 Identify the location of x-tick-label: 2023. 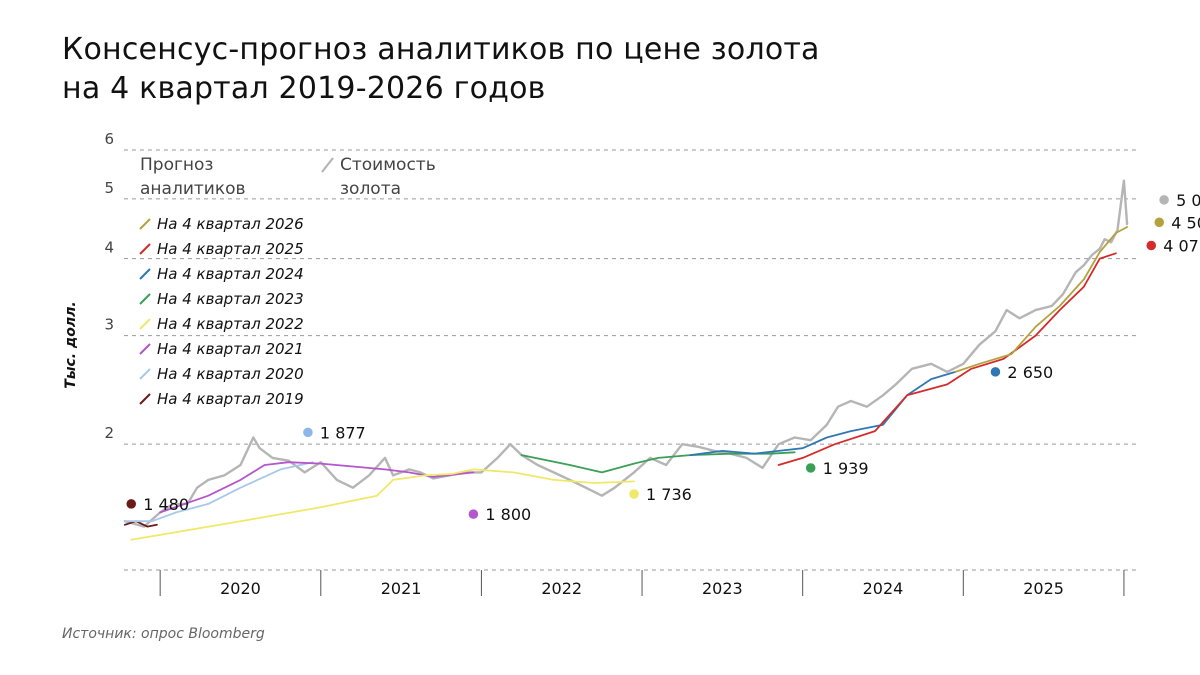
(722, 588).